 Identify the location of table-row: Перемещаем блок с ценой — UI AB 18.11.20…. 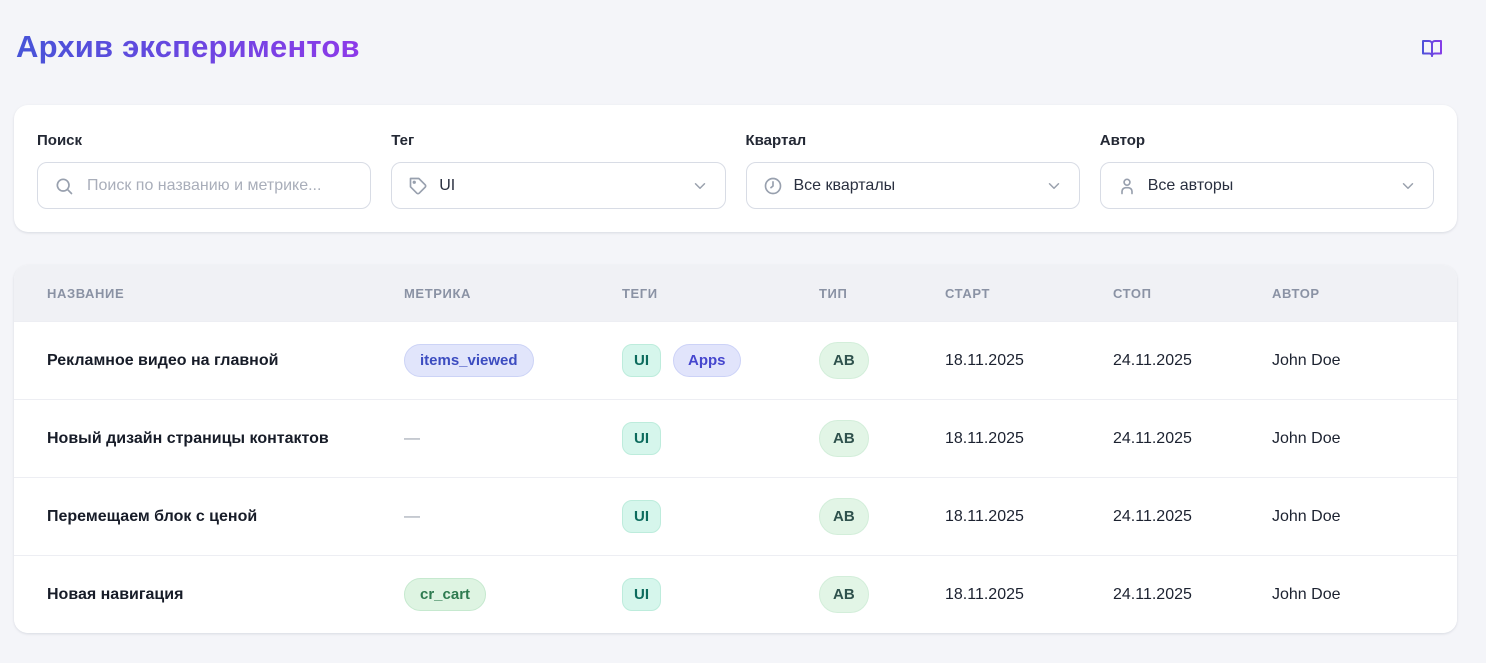
(735, 516).